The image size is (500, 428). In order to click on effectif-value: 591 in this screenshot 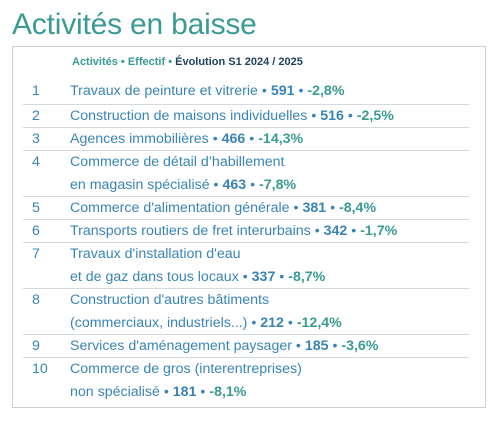, I will do `click(282, 91)`.